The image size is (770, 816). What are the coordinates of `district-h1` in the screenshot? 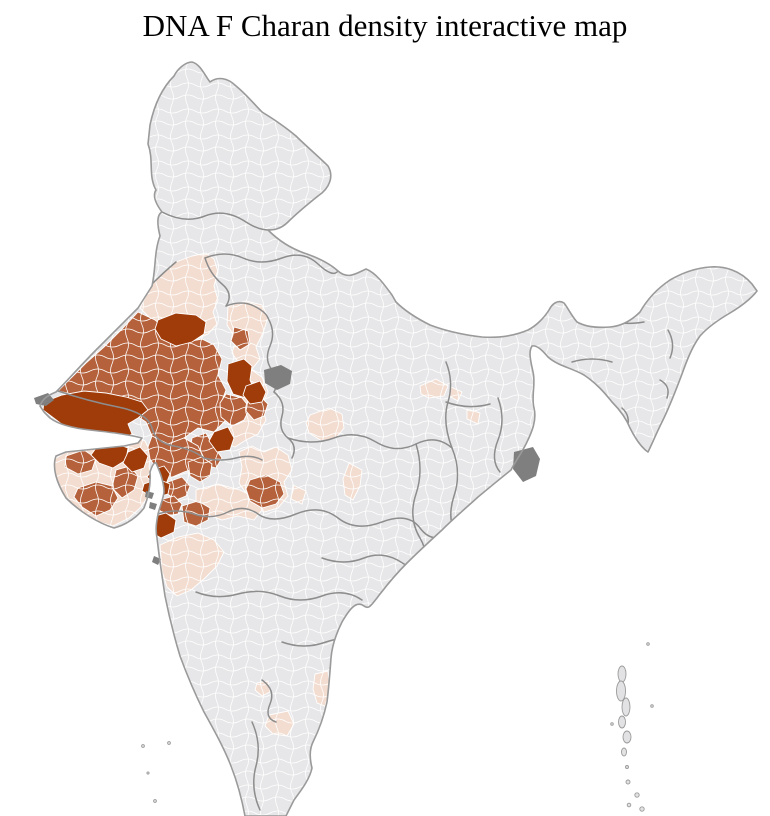 It's located at (180, 329).